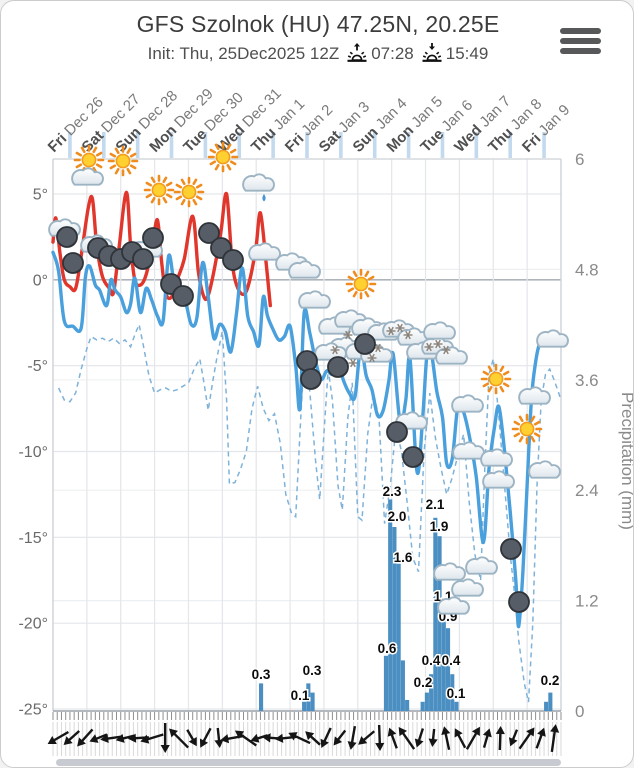 This screenshot has height=768, width=634. I want to click on sun-cloud-icon, so click(87, 176).